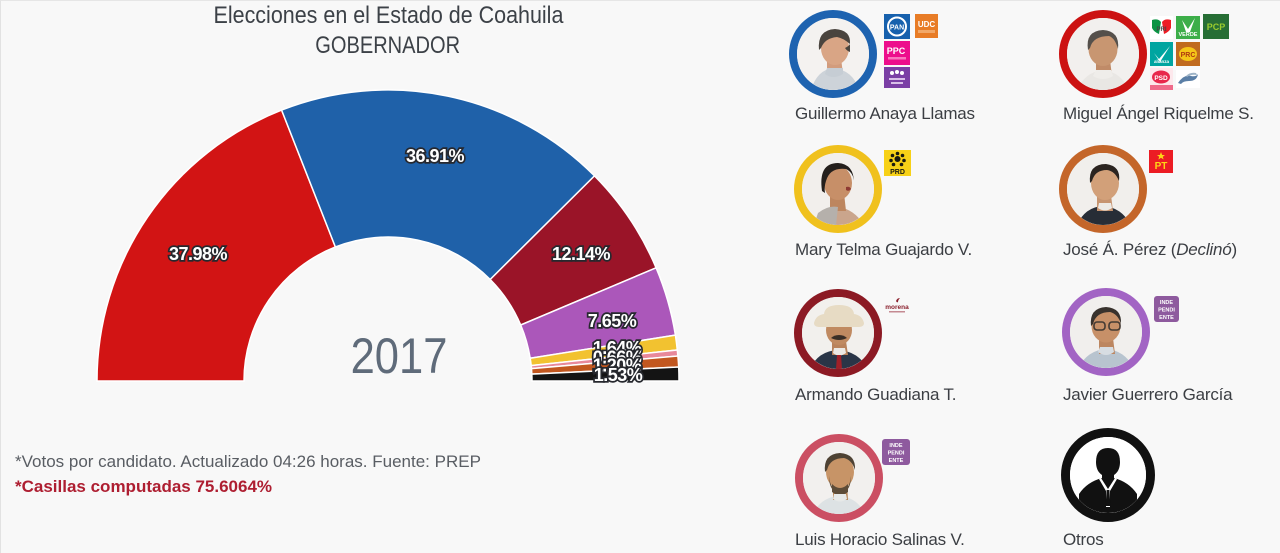  I want to click on svg-text: alianza, so click(1162, 61).